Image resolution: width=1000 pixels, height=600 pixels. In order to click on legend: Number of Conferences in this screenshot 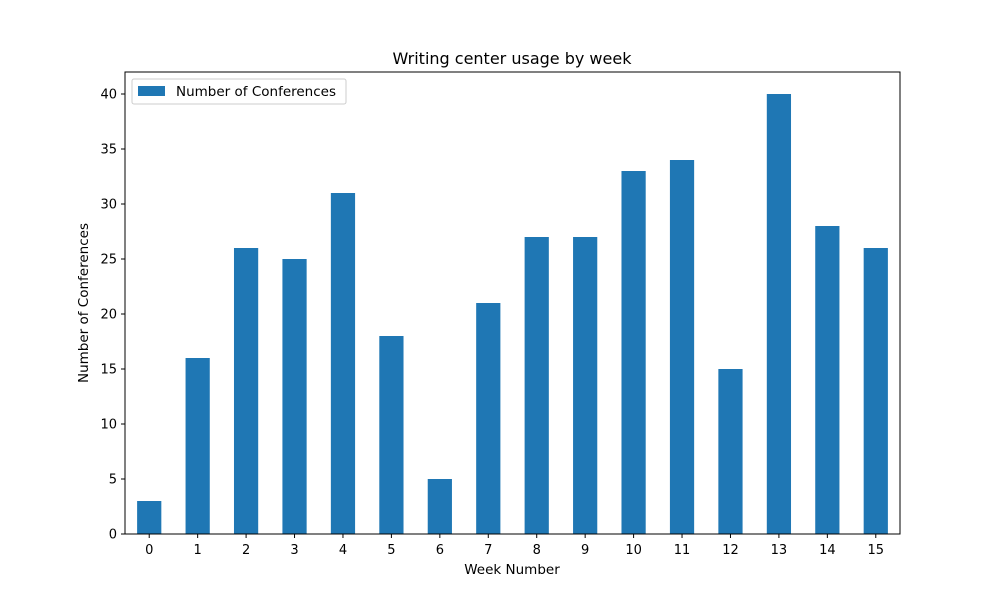, I will do `click(239, 91)`.